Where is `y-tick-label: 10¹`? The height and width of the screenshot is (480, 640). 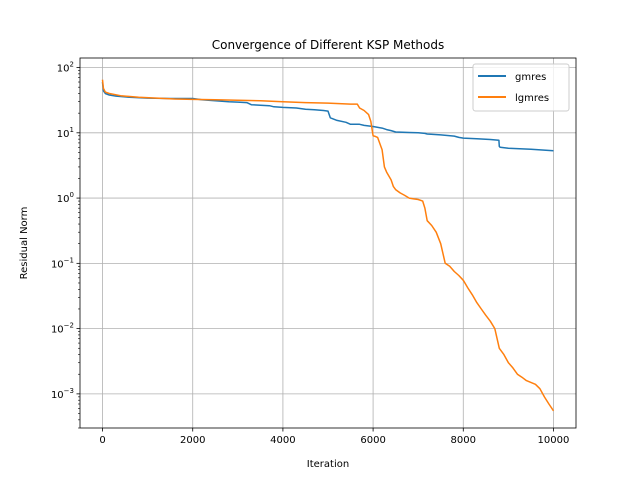 y-tick-label: 10¹ is located at coordinates (65, 133).